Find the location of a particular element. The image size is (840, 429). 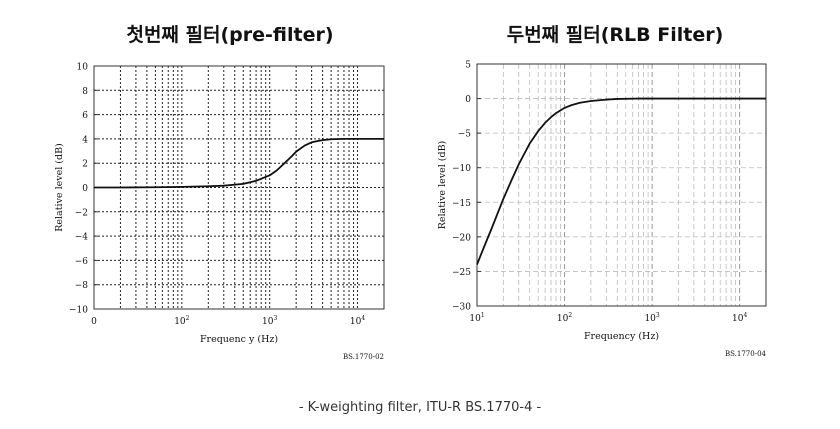

y-tick-label: −8 is located at coordinates (82, 286).